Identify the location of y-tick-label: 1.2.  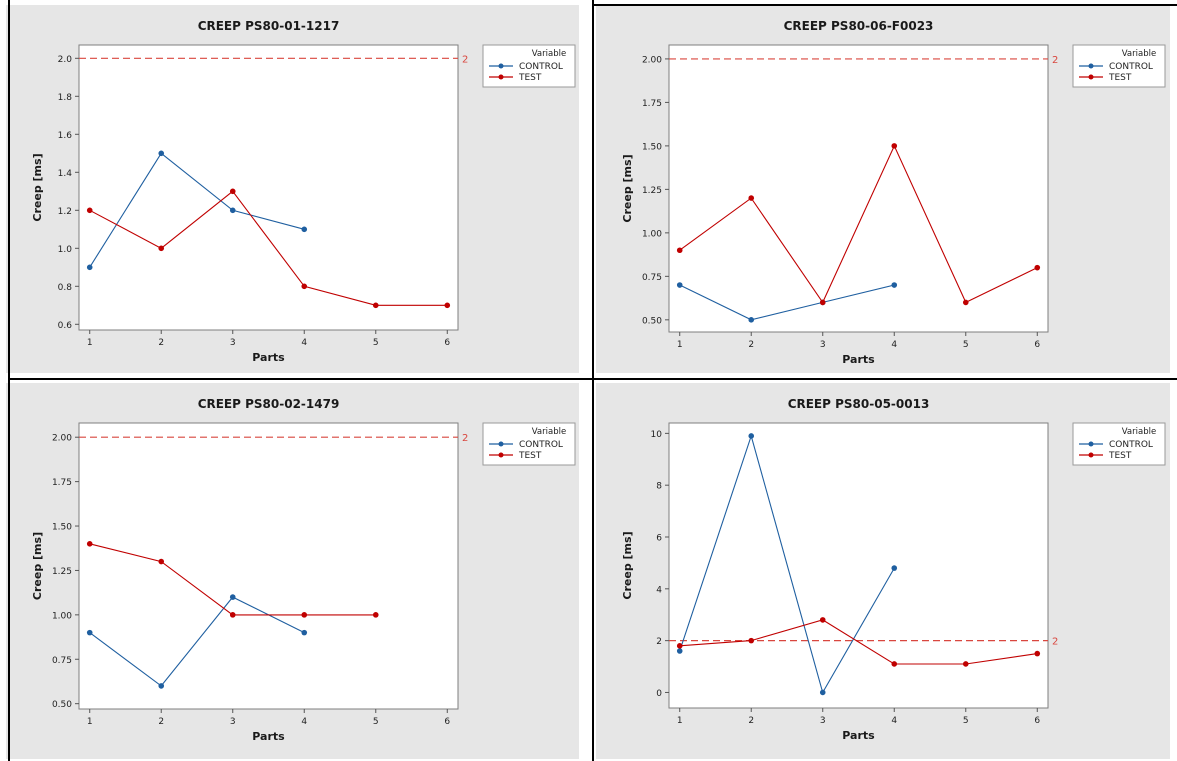
(65, 212).